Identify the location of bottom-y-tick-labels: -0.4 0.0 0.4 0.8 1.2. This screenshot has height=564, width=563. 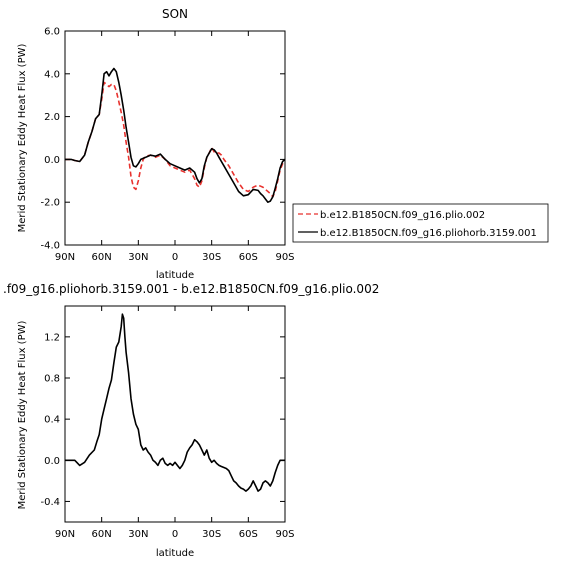
(50, 420).